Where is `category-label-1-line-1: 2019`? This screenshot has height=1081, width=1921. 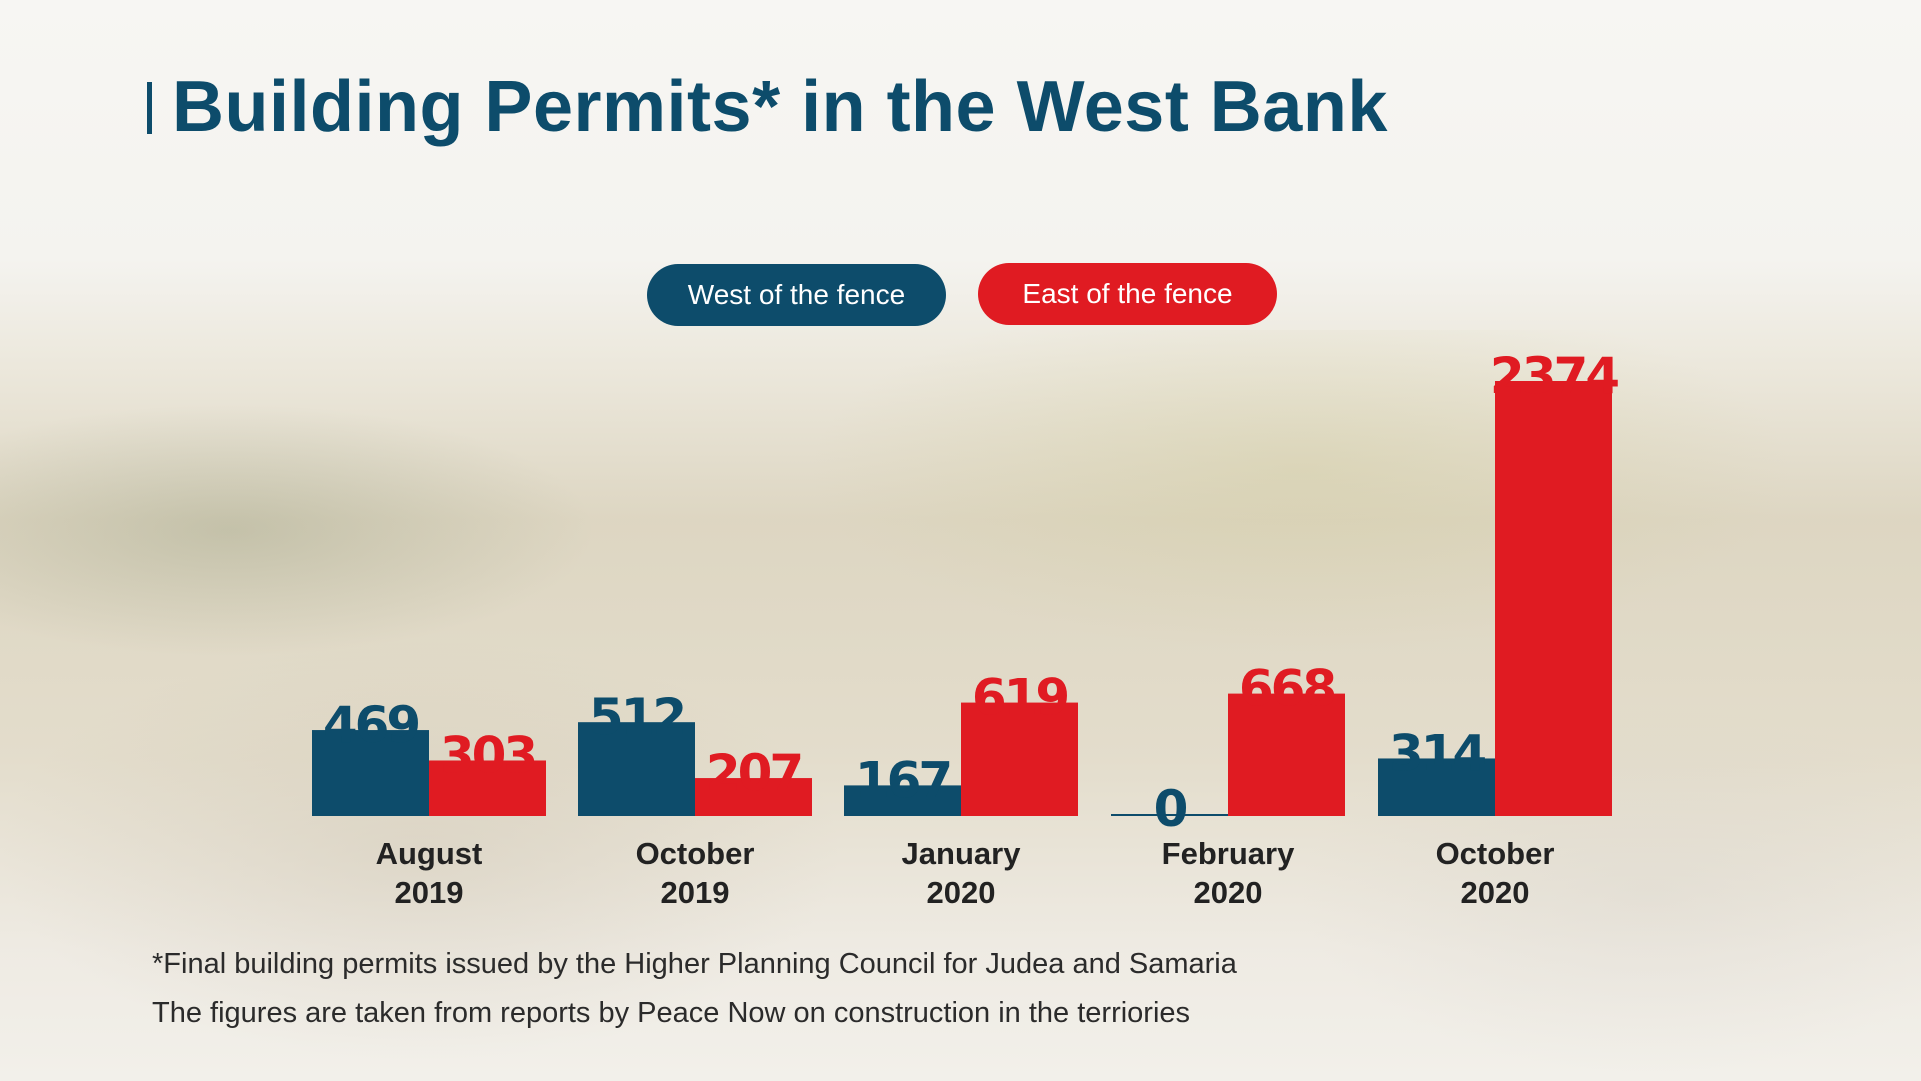 category-label-1-line-1: 2019 is located at coordinates (695, 892).